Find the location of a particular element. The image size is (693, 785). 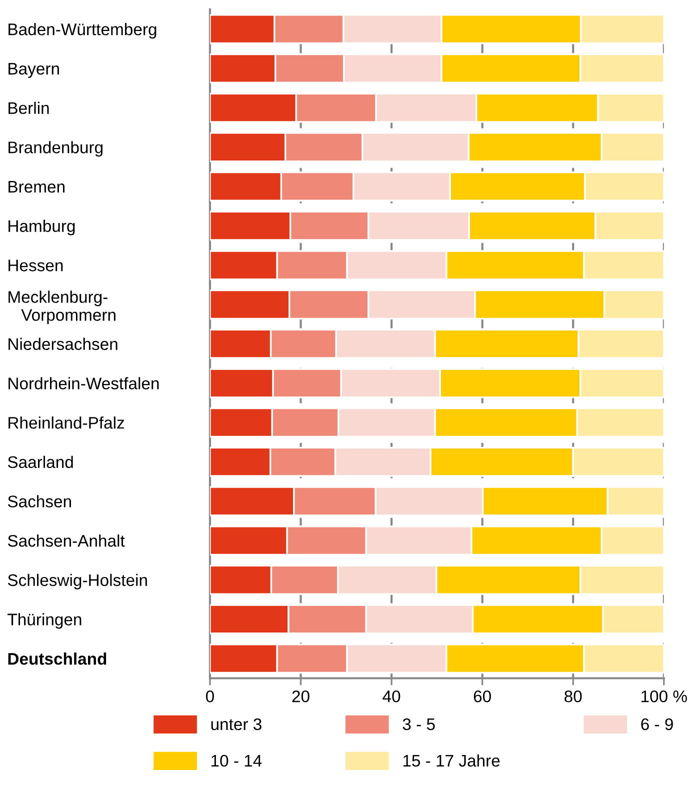

x-tick-label: 60 is located at coordinates (482, 696).